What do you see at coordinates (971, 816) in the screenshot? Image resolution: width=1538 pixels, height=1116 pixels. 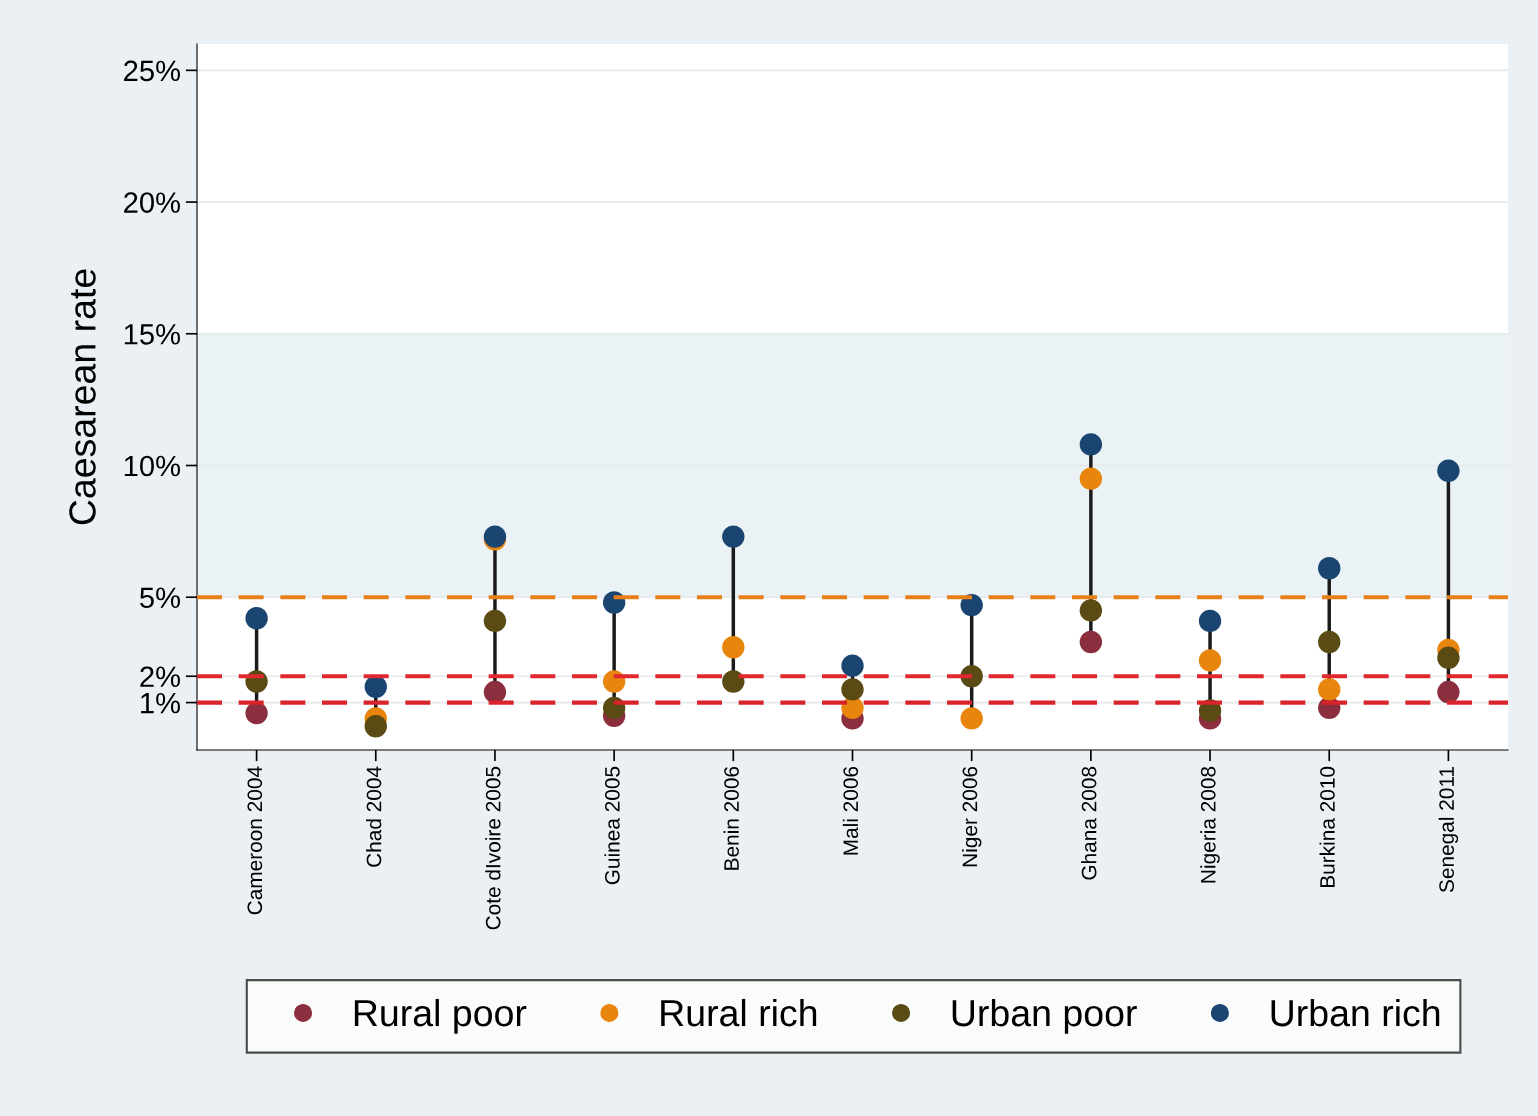 I see `x-tick-label: Niger 2006` at bounding box center [971, 816].